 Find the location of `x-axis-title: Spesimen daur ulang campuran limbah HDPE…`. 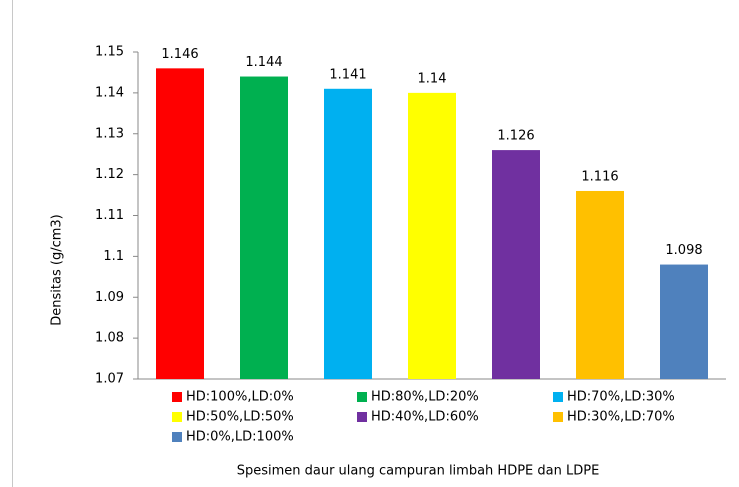

x-axis-title: Spesimen daur ulang campuran limbah HDPE… is located at coordinates (418, 471).